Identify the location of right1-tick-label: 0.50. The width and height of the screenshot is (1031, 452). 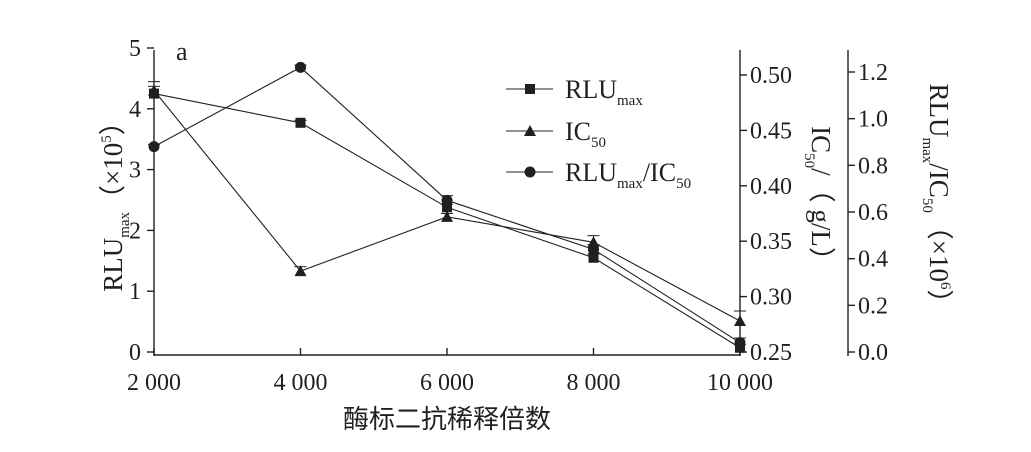
(771, 76).